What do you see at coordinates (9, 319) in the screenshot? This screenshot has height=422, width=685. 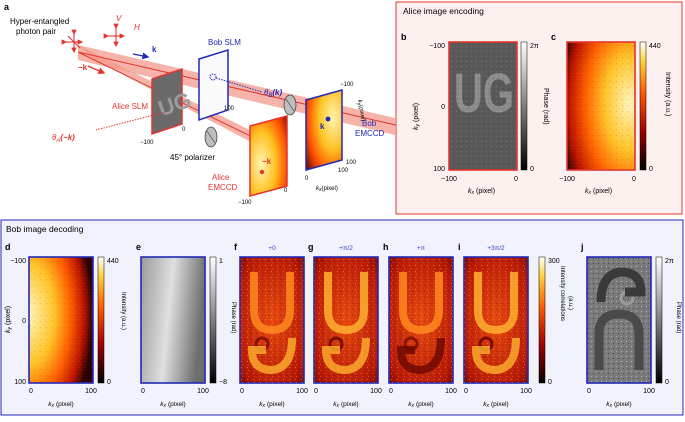 I see `panel-d-ylabel: ky(pixel)` at bounding box center [9, 319].